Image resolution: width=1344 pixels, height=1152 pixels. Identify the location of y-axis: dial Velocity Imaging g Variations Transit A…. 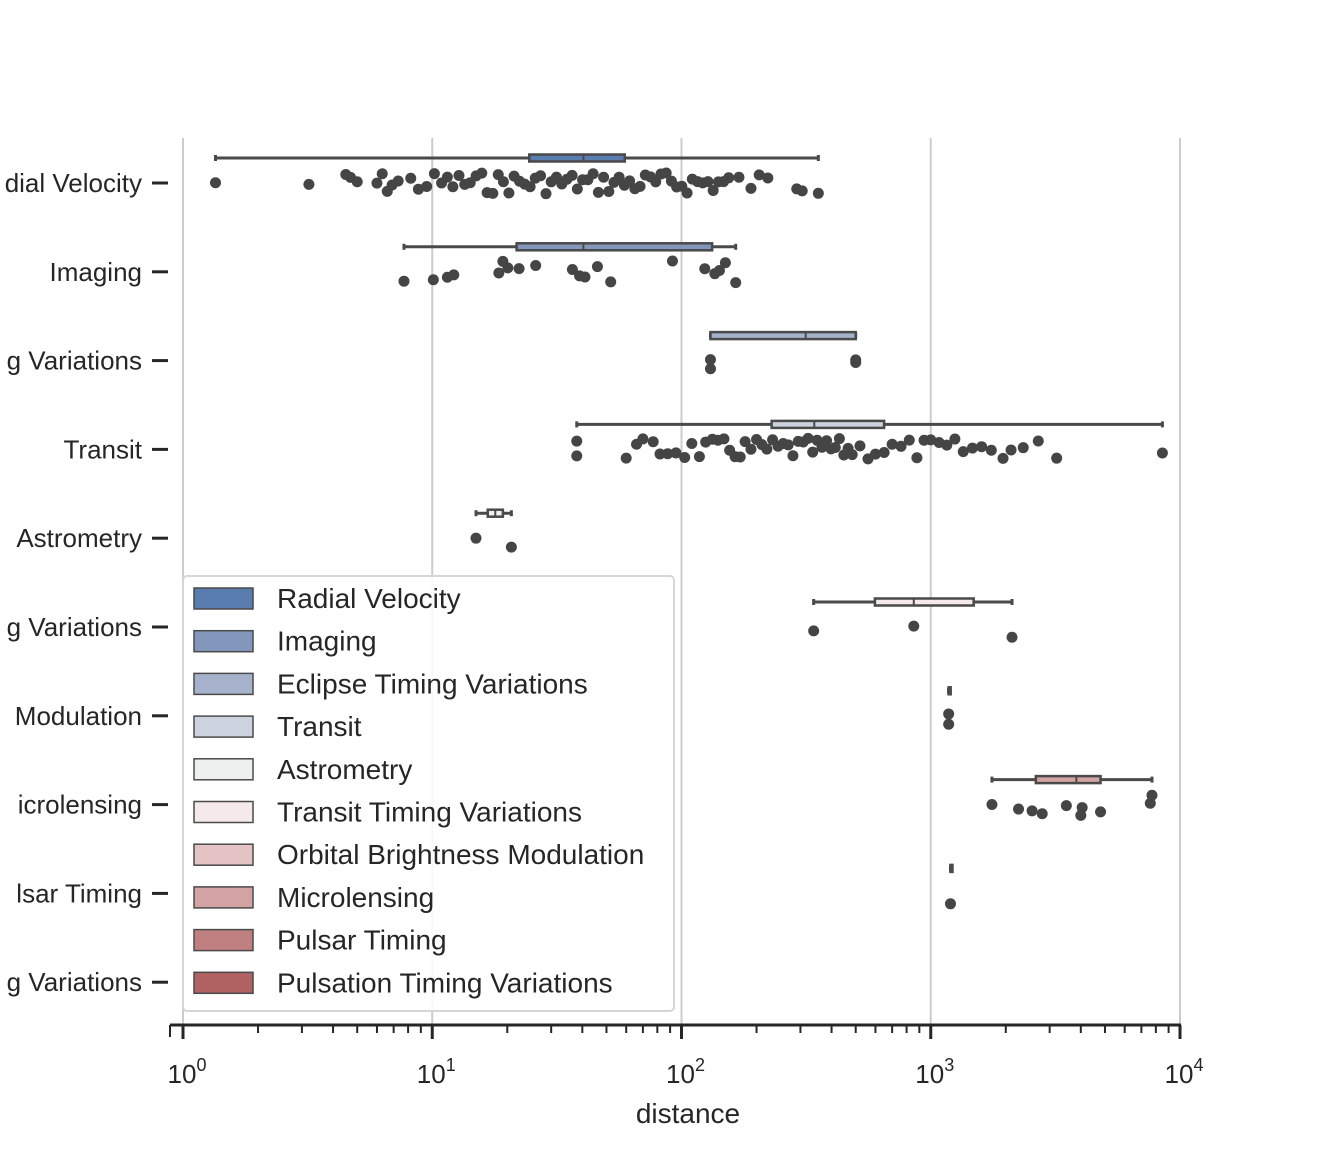
(86, 582).